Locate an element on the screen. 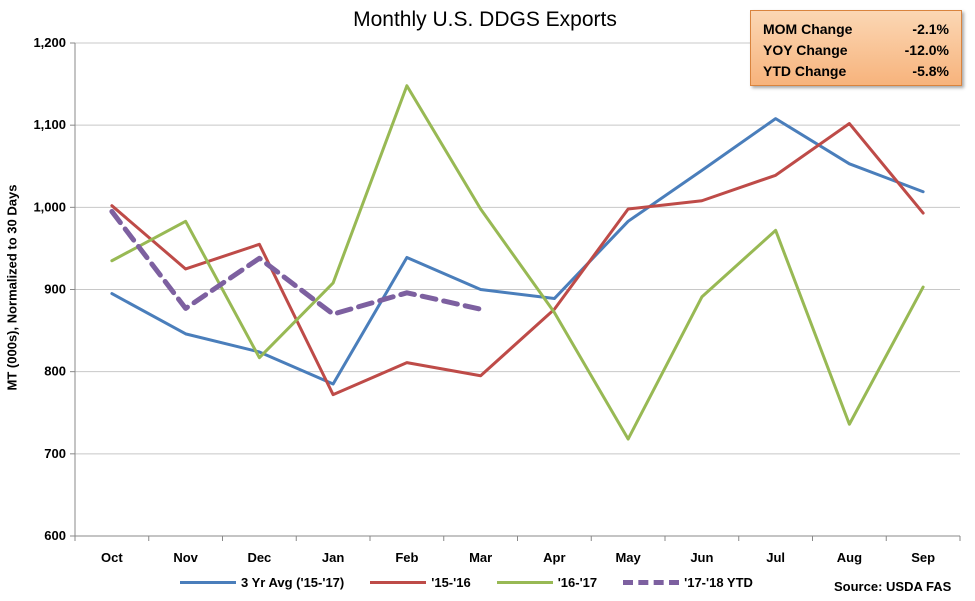 This screenshot has height=601, width=975. x-tick-label: Feb is located at coordinates (406, 557).